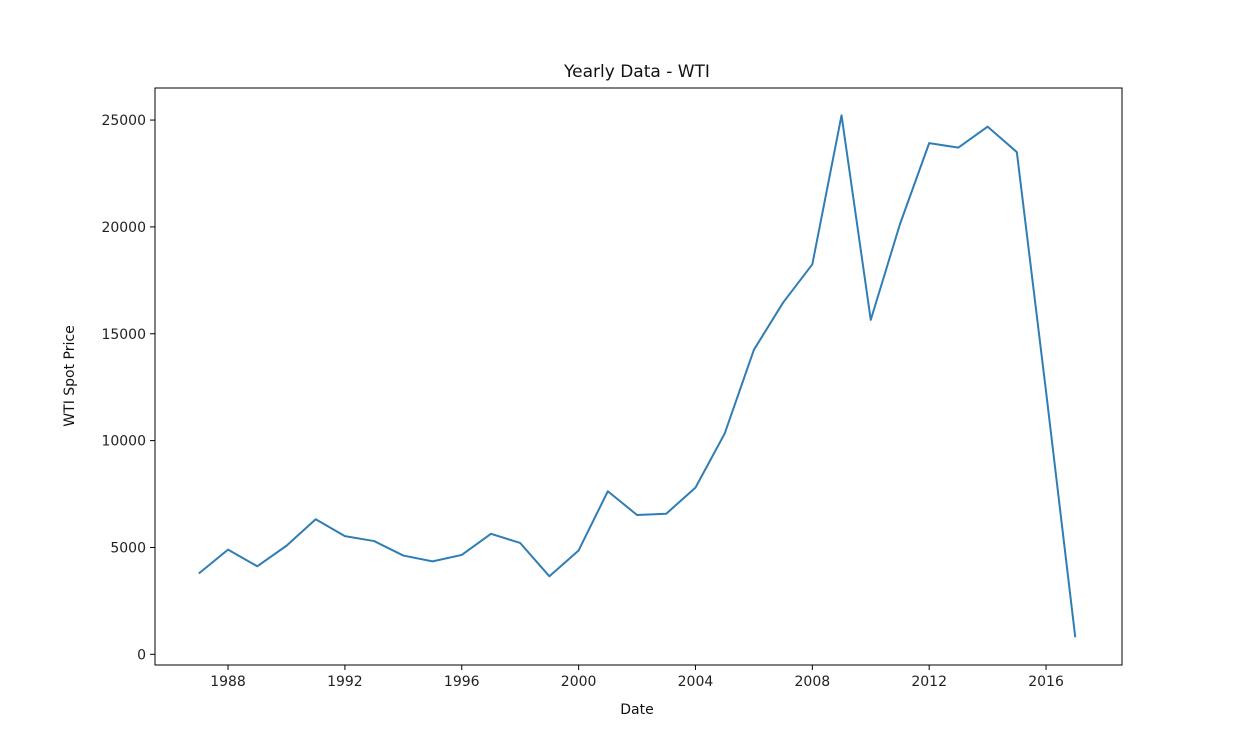 Image resolution: width=1245 pixels, height=746 pixels. Describe the element at coordinates (128, 548) in the screenshot. I see `y-tick-label: 5000` at that location.